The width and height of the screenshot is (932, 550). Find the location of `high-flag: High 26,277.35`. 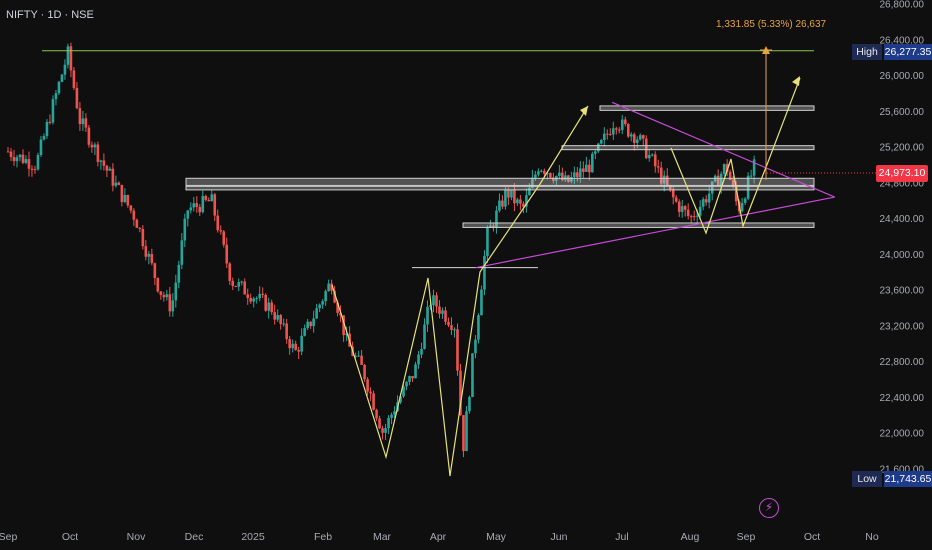

high-flag: High 26,277.35 is located at coordinates (892, 52).